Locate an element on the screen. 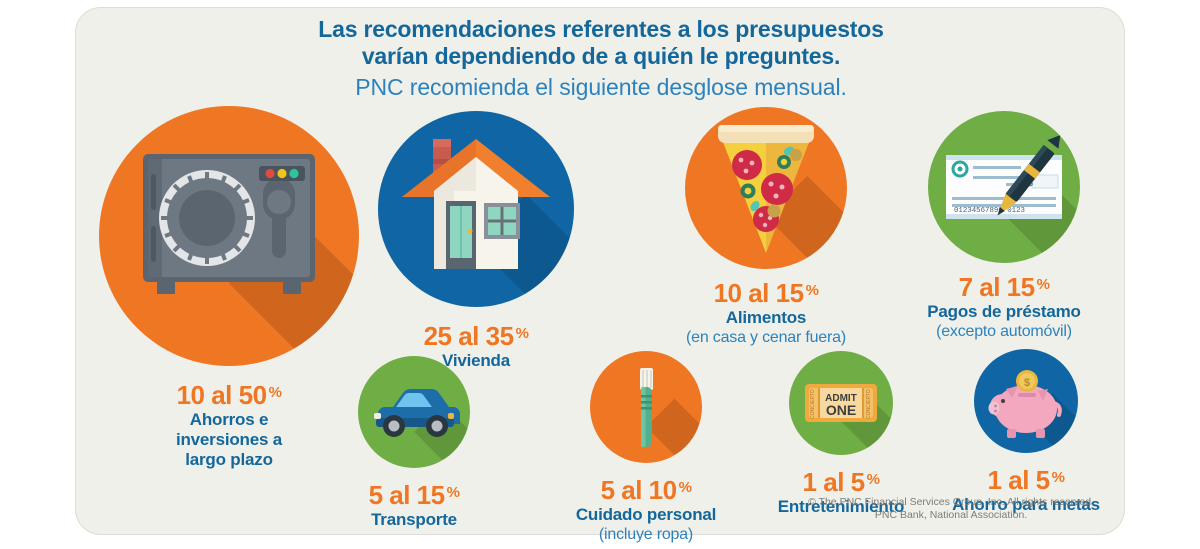  percent-cuidado: 5 al 10% is located at coordinates (646, 490).